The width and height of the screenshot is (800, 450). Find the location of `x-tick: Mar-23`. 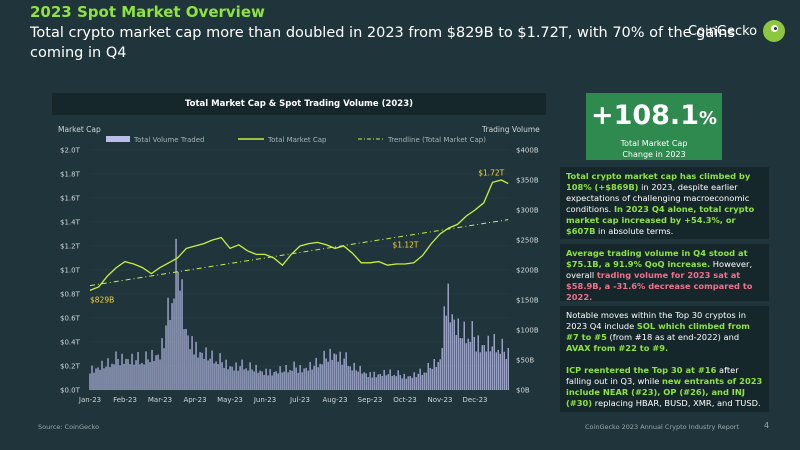

x-tick: Mar-23 is located at coordinates (160, 400).